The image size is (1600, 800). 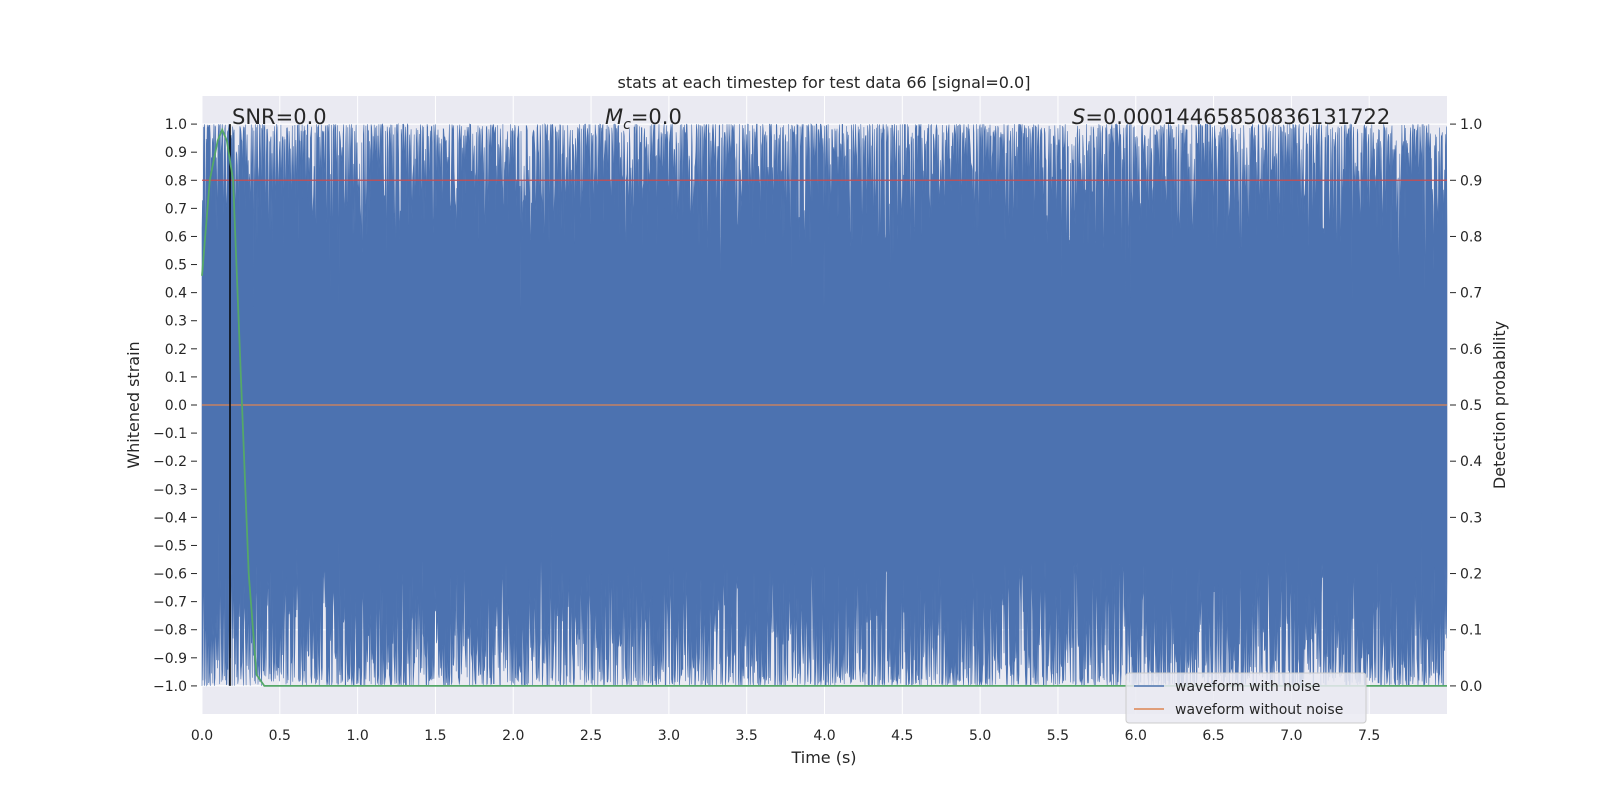 What do you see at coordinates (1369, 736) in the screenshot?
I see `x-tick-label: 7.5` at bounding box center [1369, 736].